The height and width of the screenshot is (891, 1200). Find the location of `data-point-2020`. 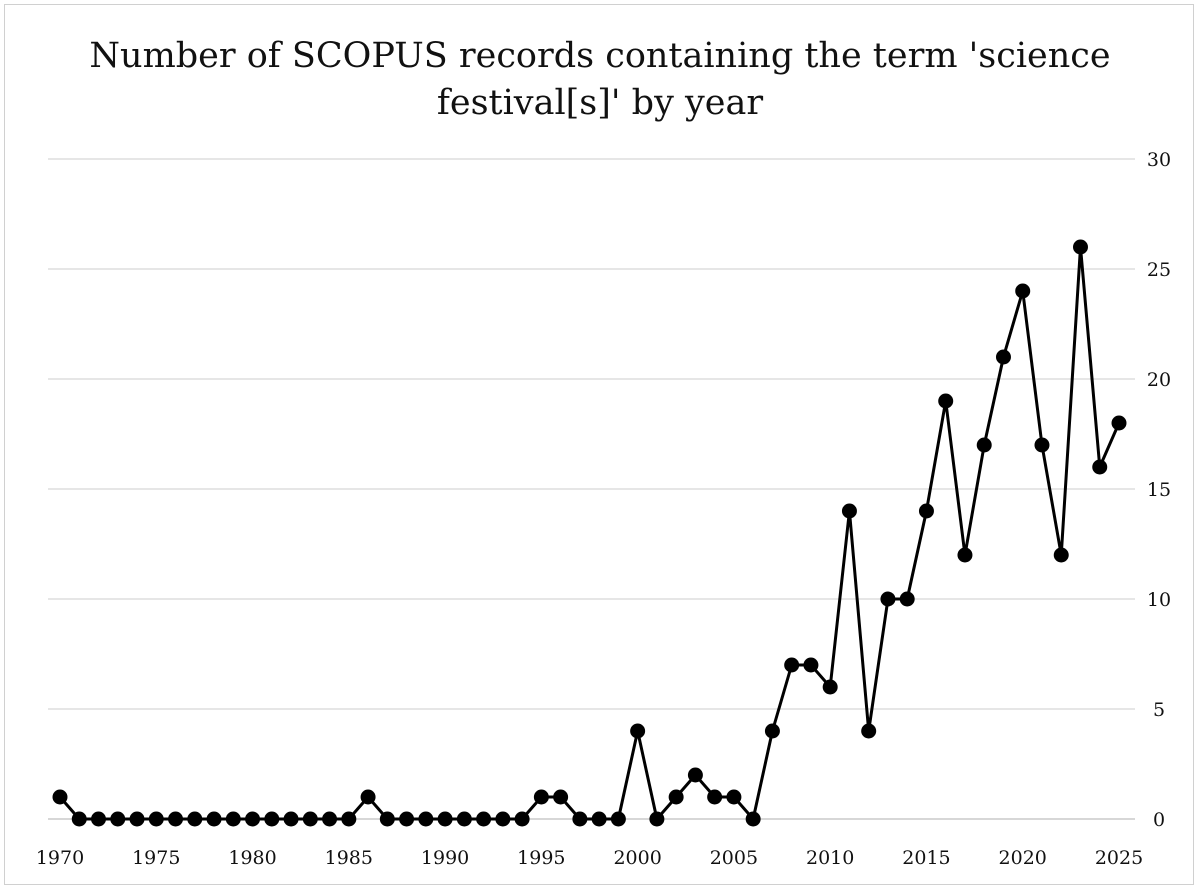

data-point-2020 is located at coordinates (1023, 291).